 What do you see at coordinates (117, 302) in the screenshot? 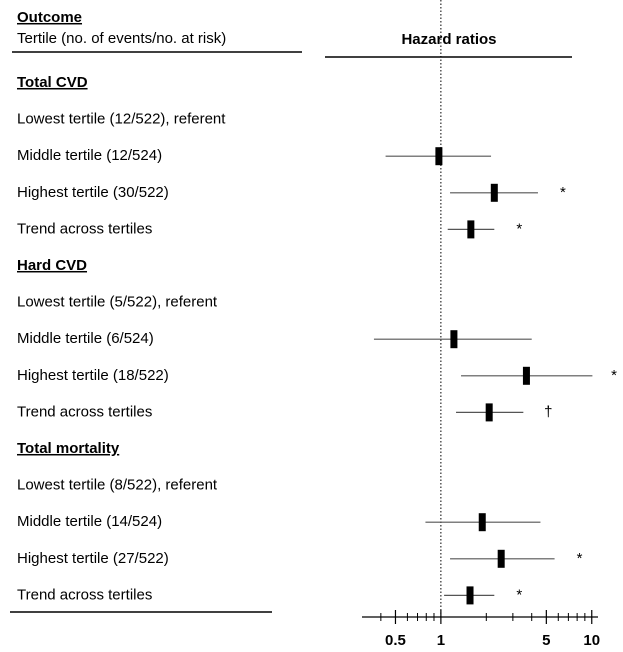
I see `row-label: Lowest tertile (5/522), referent` at bounding box center [117, 302].